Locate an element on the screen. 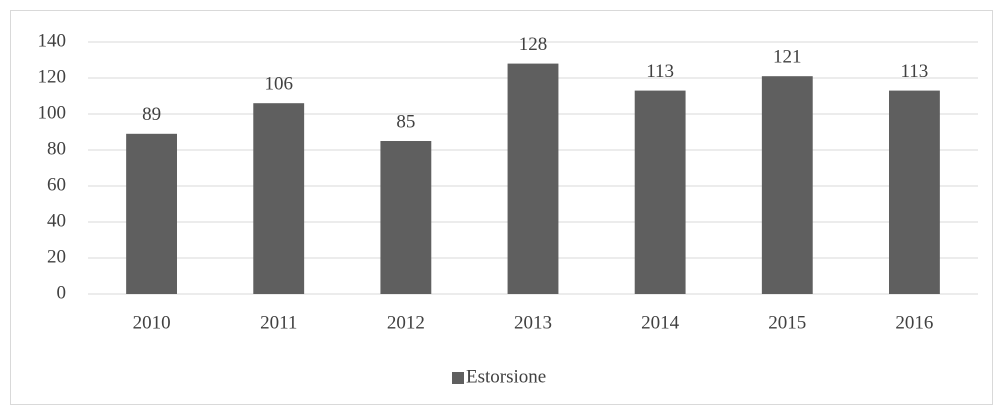 The width and height of the screenshot is (993, 405). x-tick-label: 2011 is located at coordinates (278, 322).